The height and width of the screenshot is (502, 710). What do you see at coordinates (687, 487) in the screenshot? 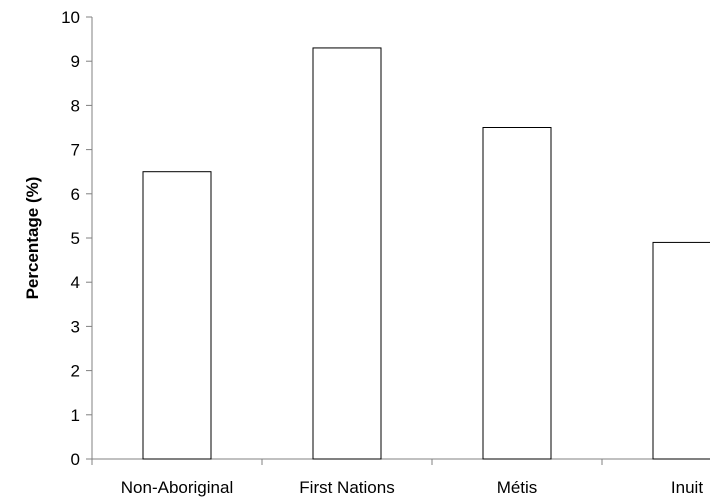
I see `x-tick-label: Inuit` at bounding box center [687, 487].